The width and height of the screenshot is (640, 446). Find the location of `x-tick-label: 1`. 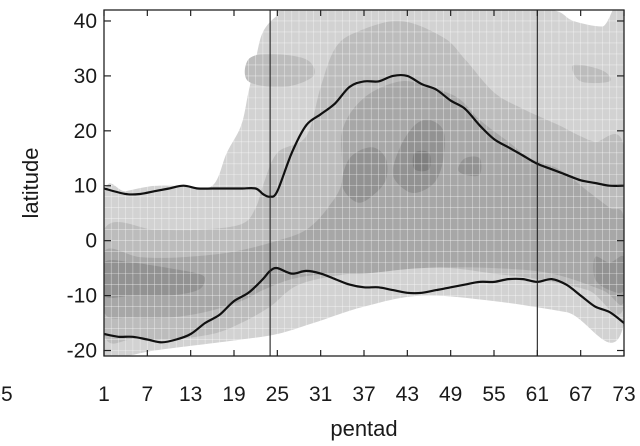

x-tick-label: 1 is located at coordinates (104, 394).